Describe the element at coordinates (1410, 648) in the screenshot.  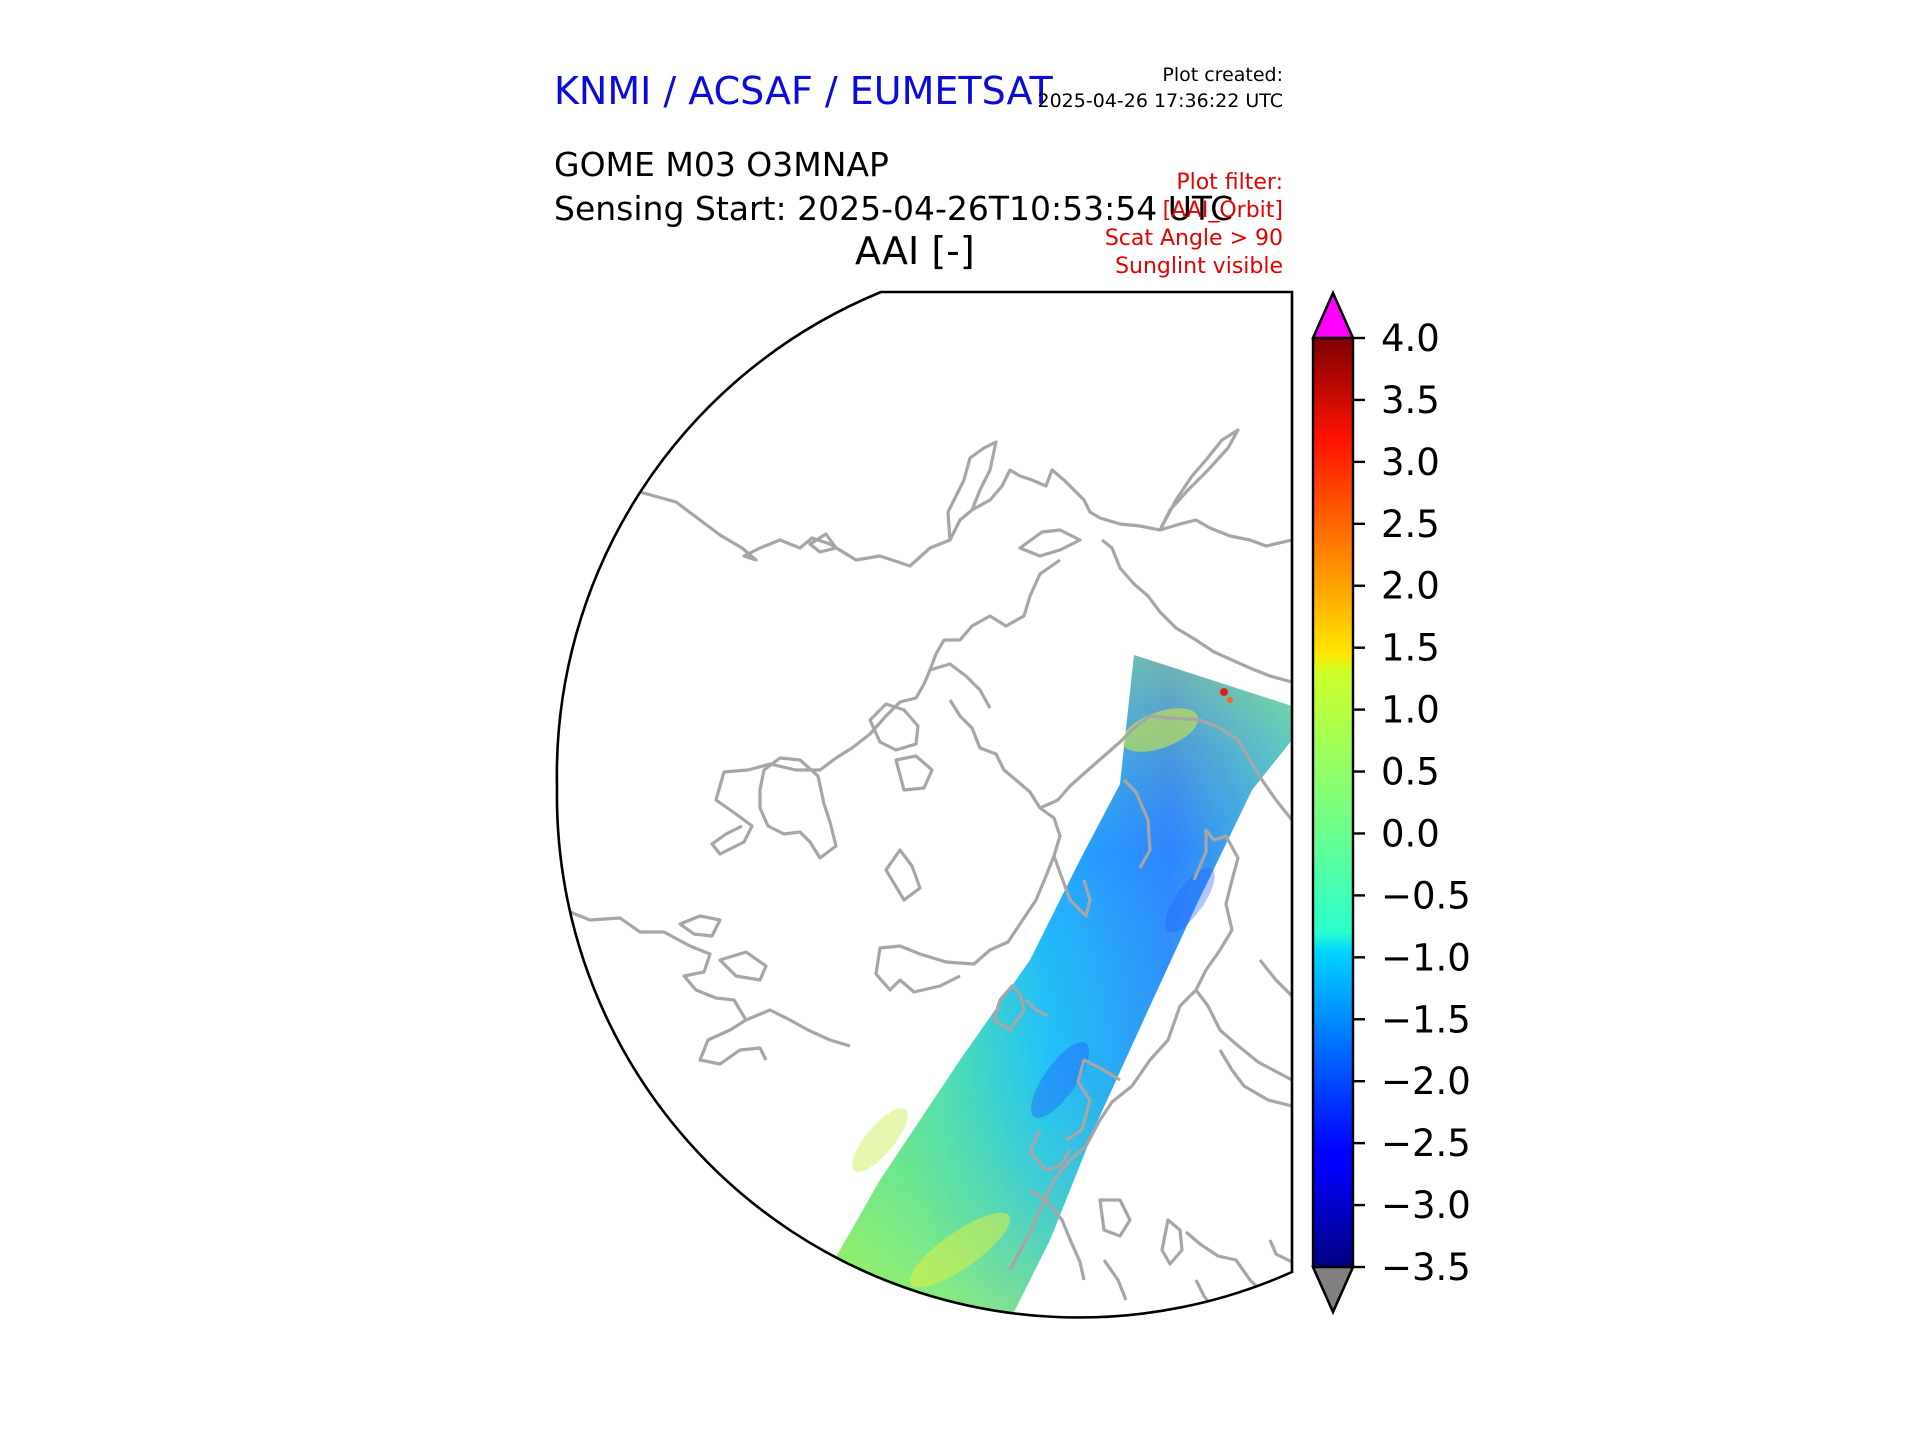
I see `colorbar-tick-label: 1.5` at that location.